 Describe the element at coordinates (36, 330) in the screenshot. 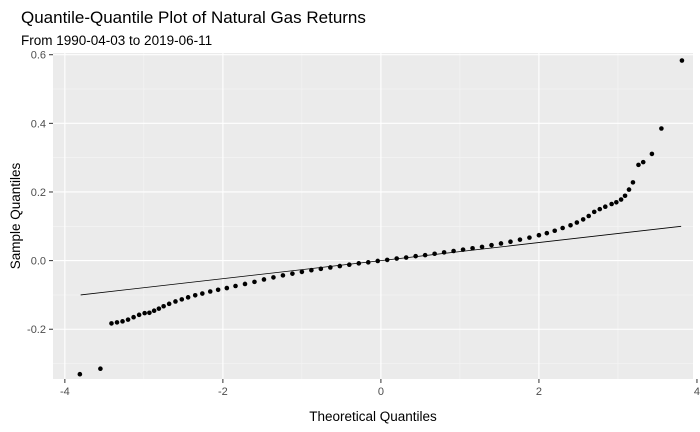

I see `y-tick-label: -0.2` at that location.